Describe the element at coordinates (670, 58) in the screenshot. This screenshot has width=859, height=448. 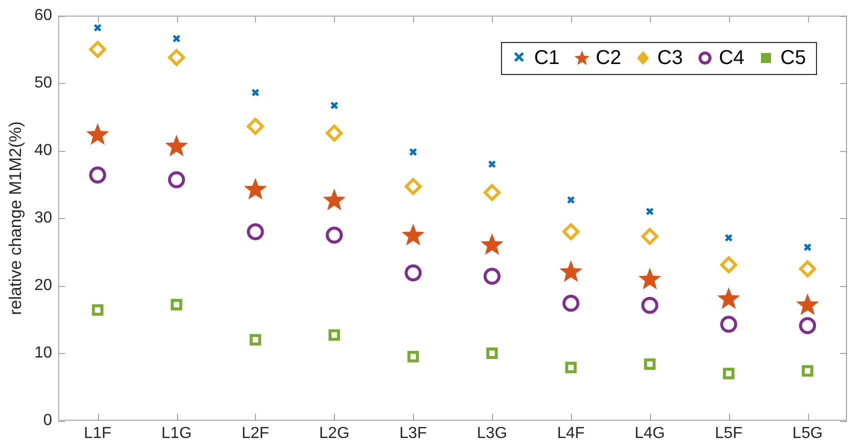
I see `legend-label: C3` at that location.